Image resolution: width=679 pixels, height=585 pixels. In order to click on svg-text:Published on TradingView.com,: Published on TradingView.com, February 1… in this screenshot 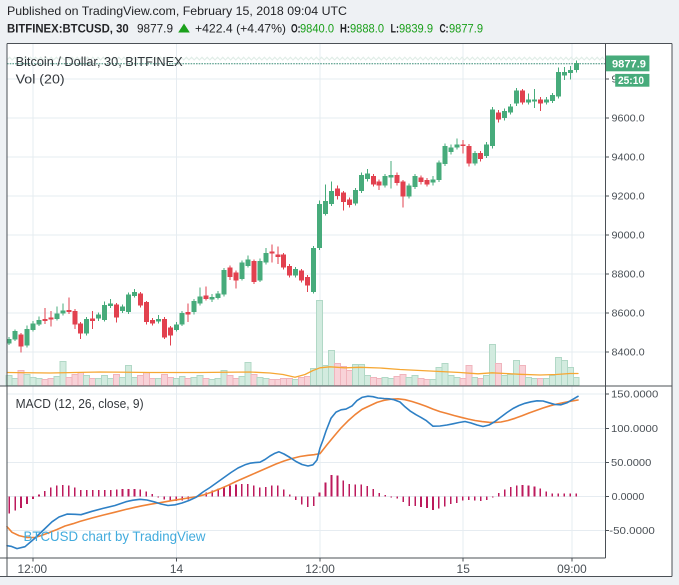, I will do `click(177, 11)`.